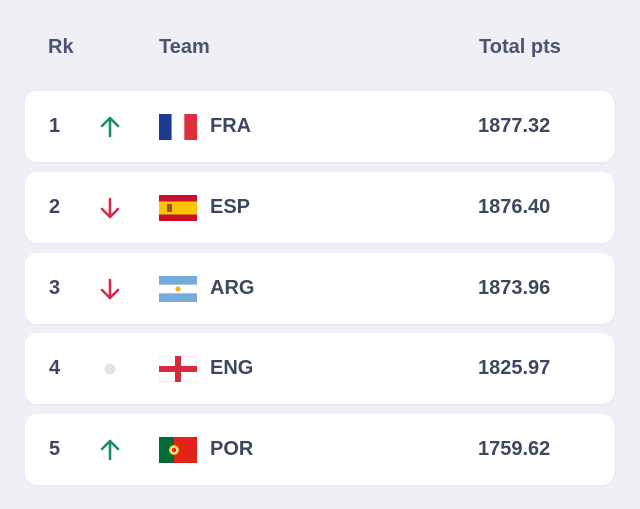 This screenshot has height=509, width=640. Describe the element at coordinates (230, 207) in the screenshot. I see `team-code: ESP` at that location.